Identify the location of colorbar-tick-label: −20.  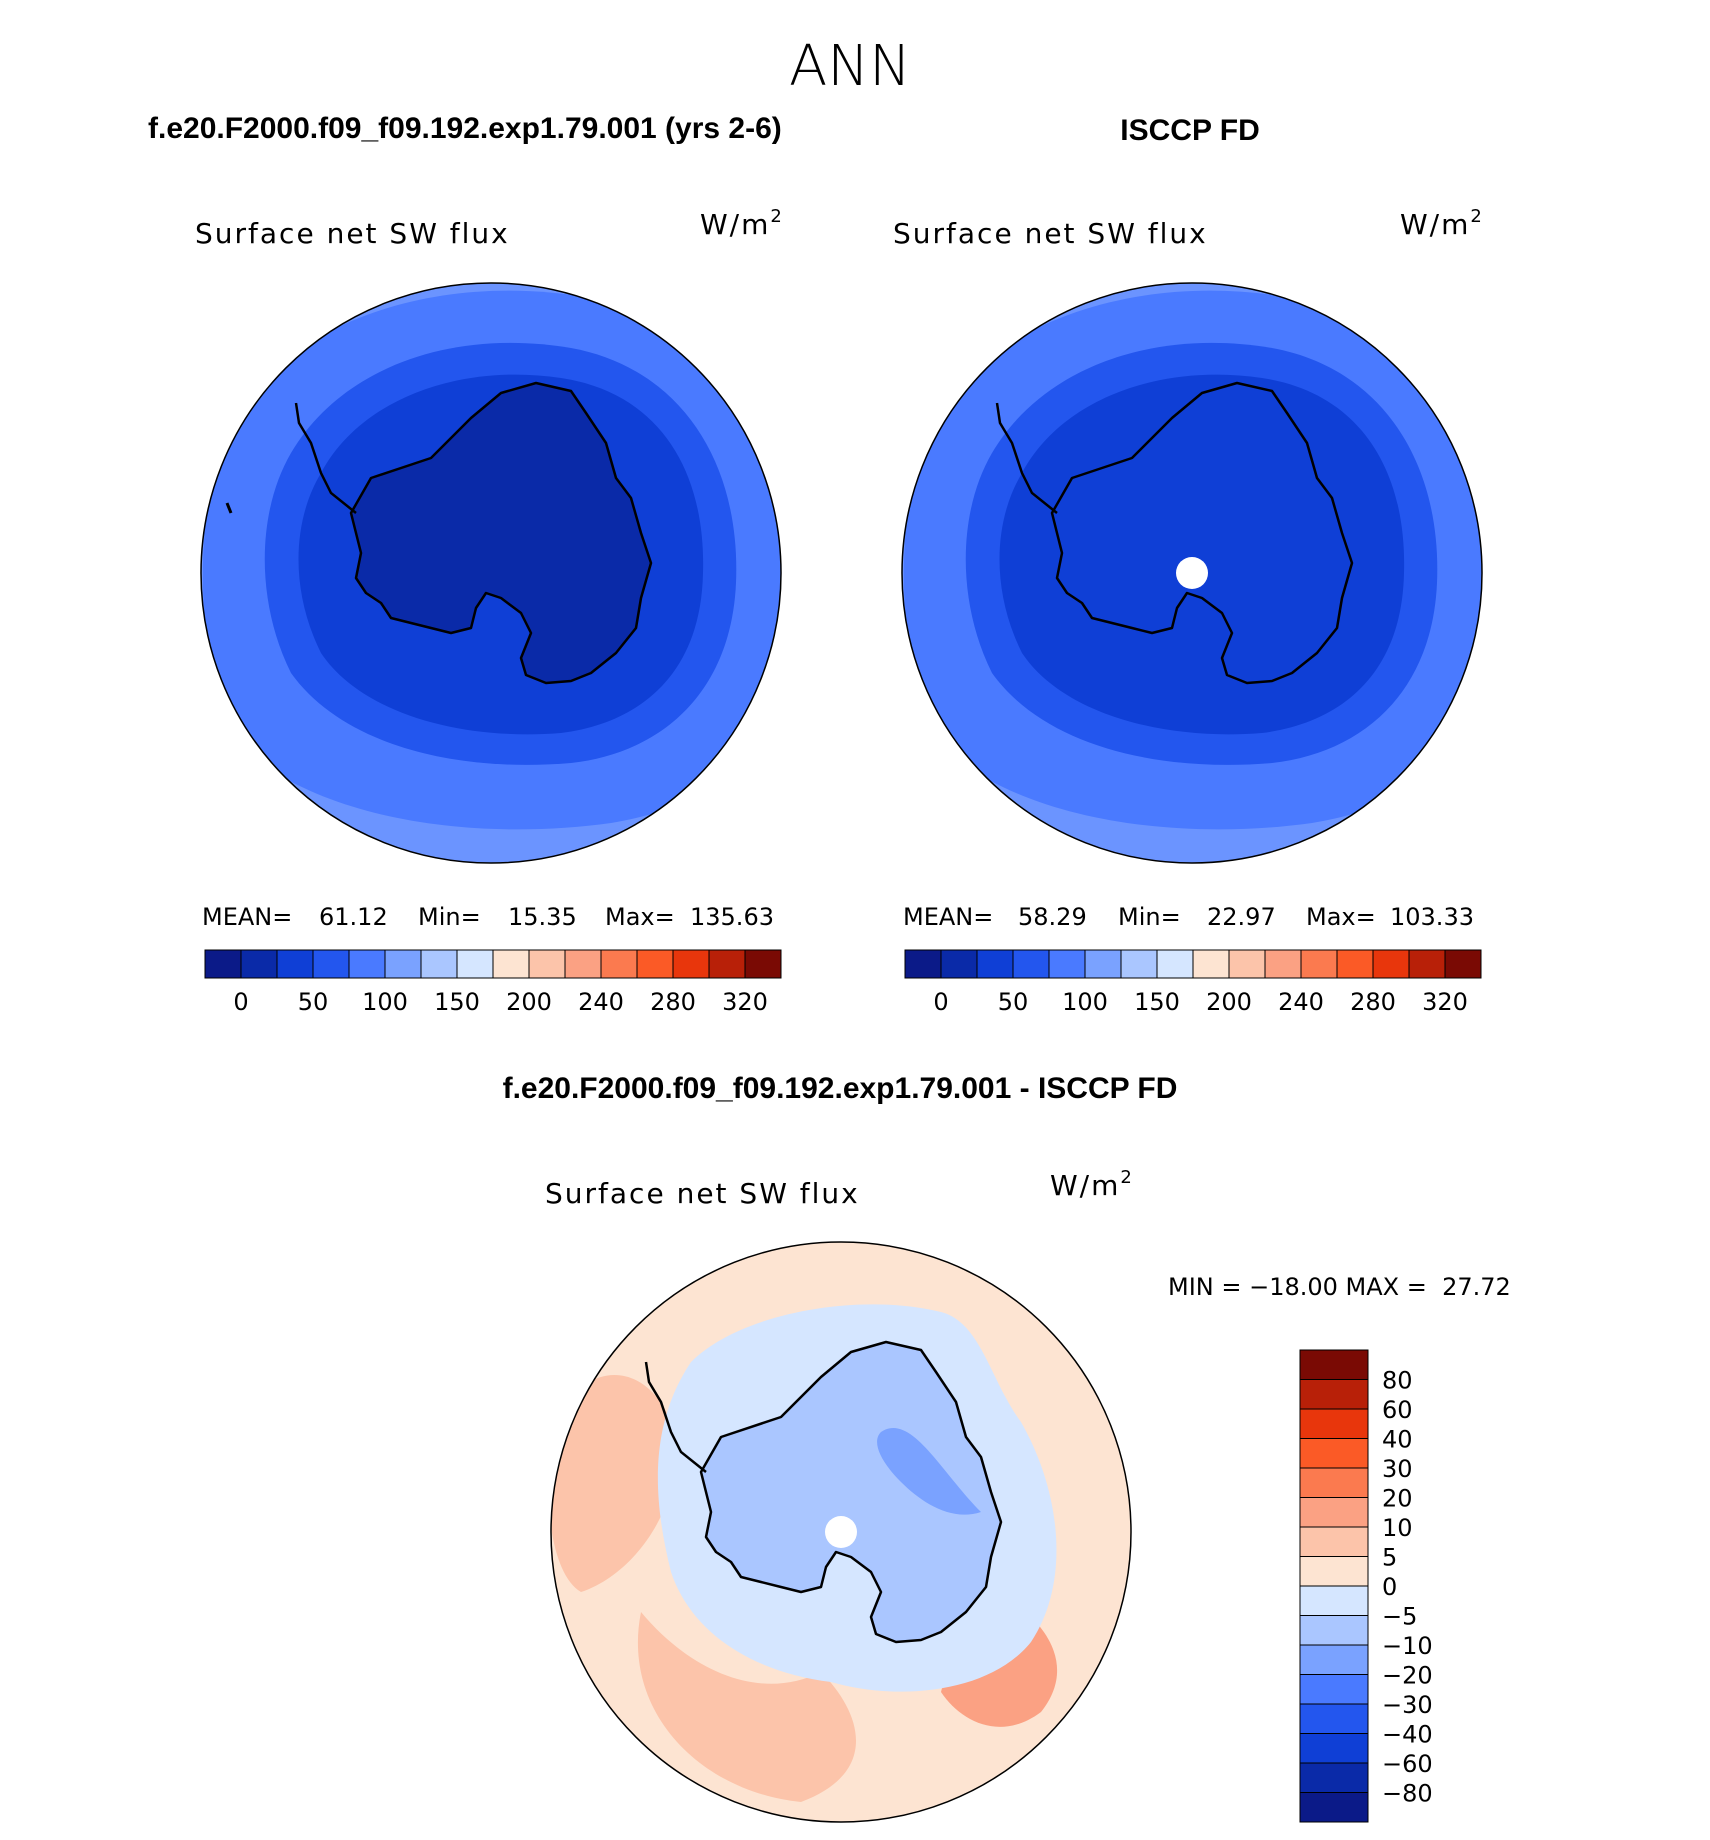
(1407, 1676).